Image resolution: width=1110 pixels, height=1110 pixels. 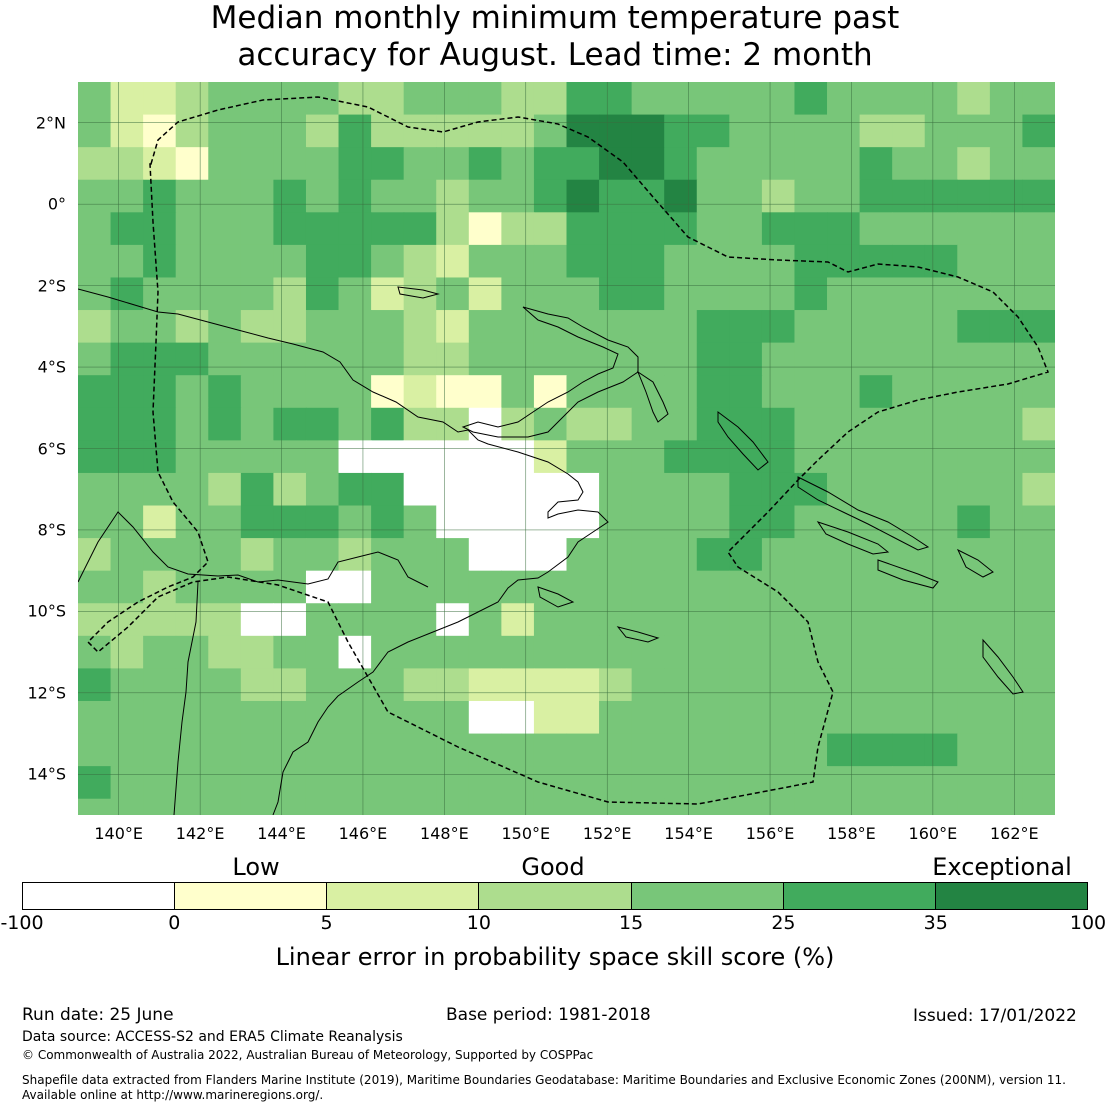 I want to click on x-tick-label: 152°E, so click(x=607, y=833).